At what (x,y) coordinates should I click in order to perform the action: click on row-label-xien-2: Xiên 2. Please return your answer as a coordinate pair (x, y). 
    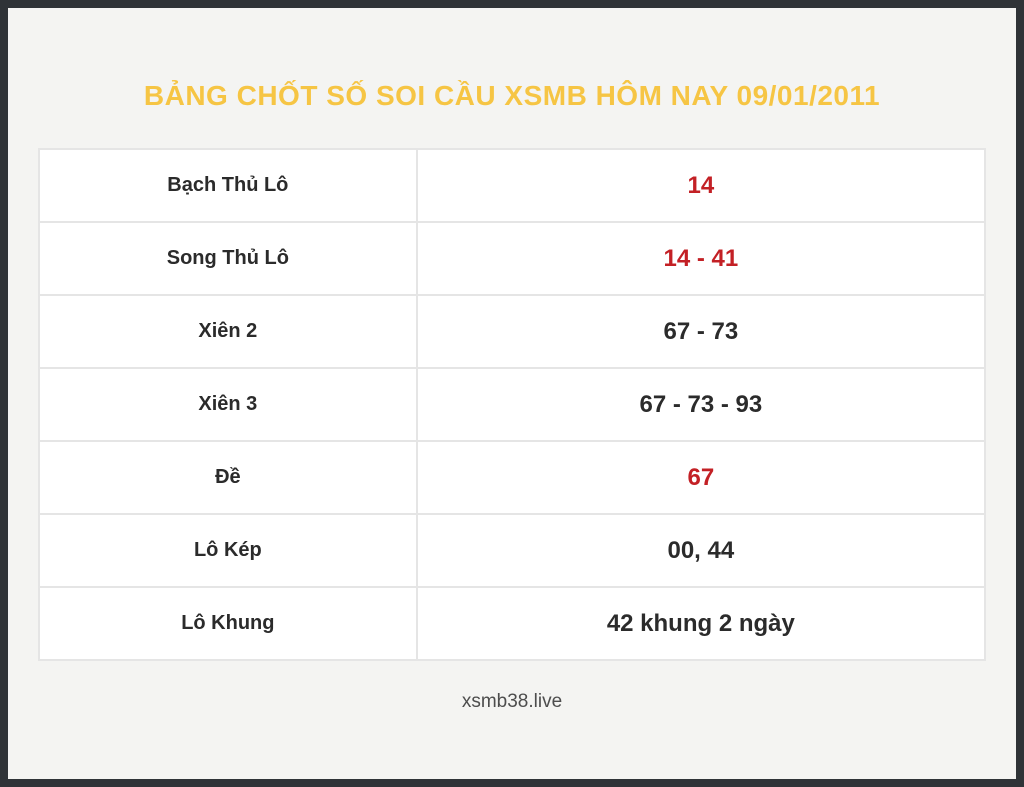
    Looking at the image, I should click on (228, 331).